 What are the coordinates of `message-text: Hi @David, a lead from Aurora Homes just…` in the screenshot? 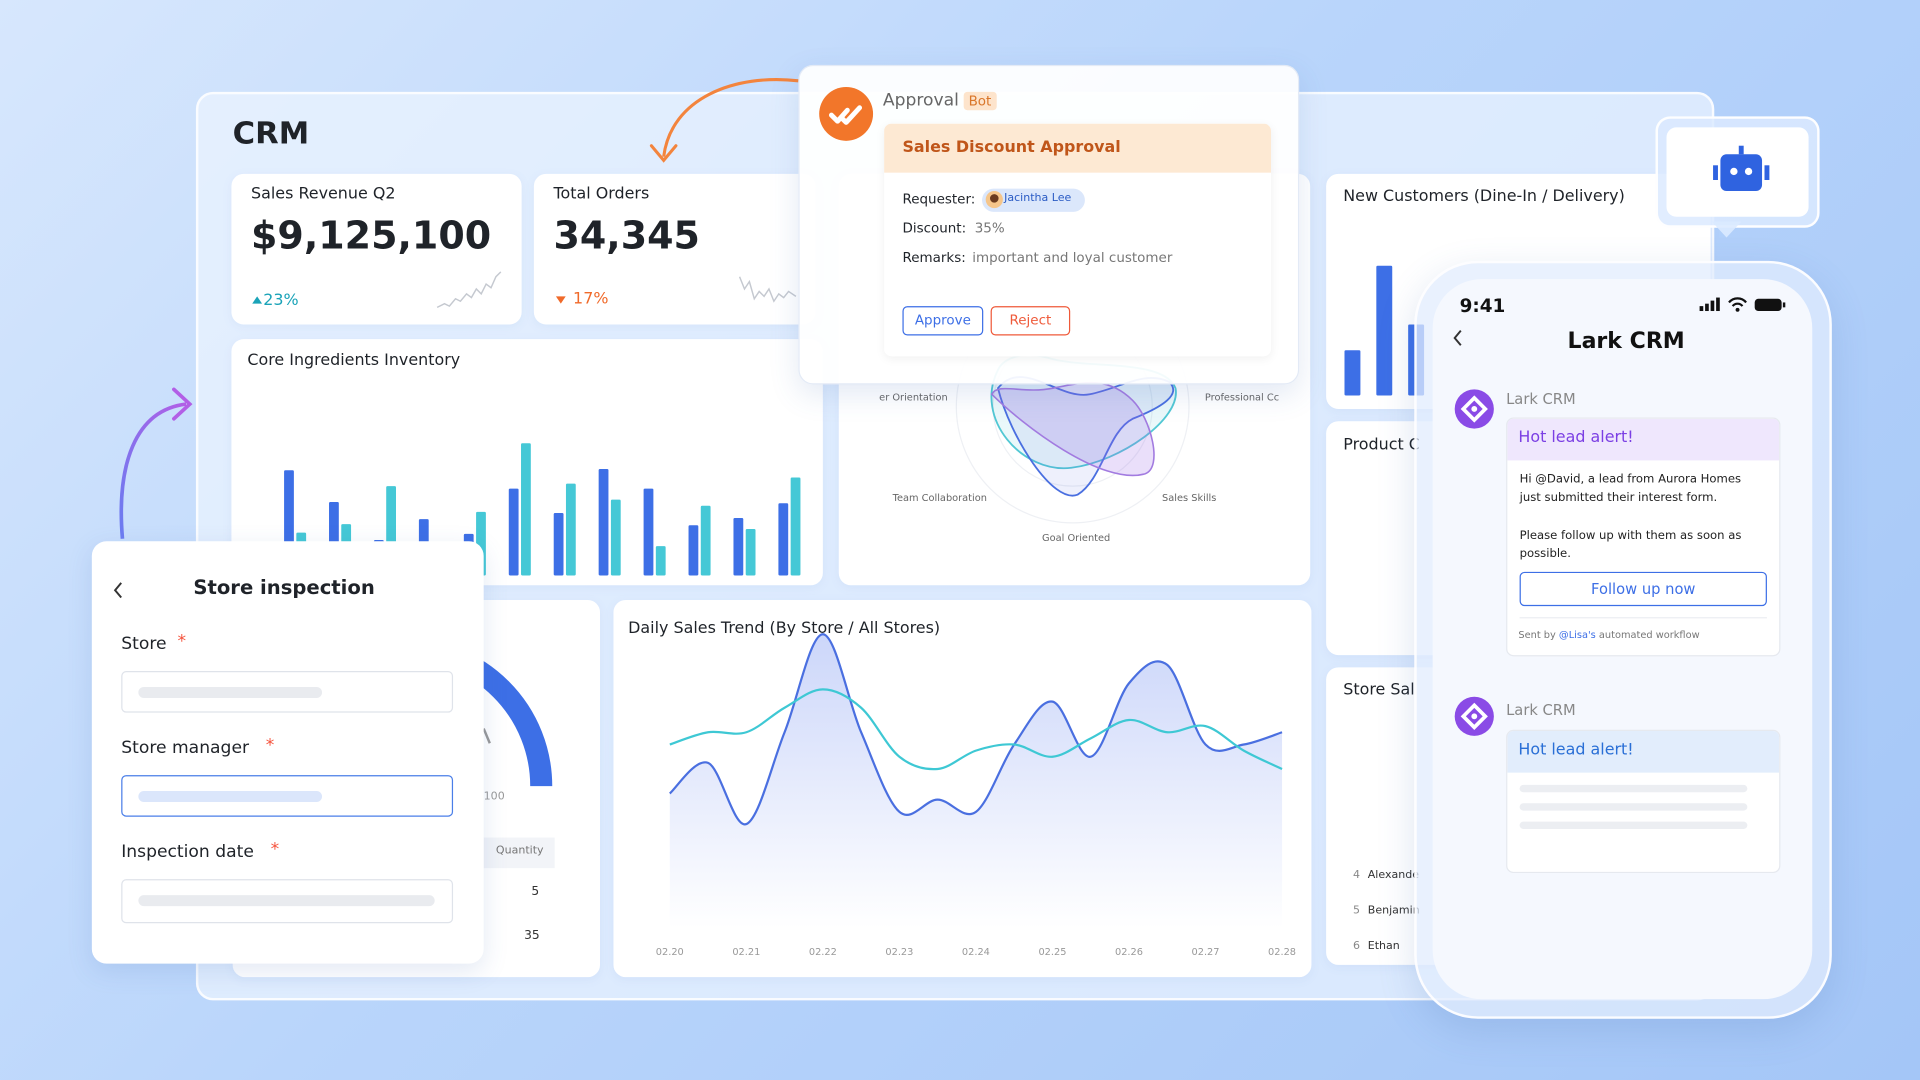 It's located at (1630, 488).